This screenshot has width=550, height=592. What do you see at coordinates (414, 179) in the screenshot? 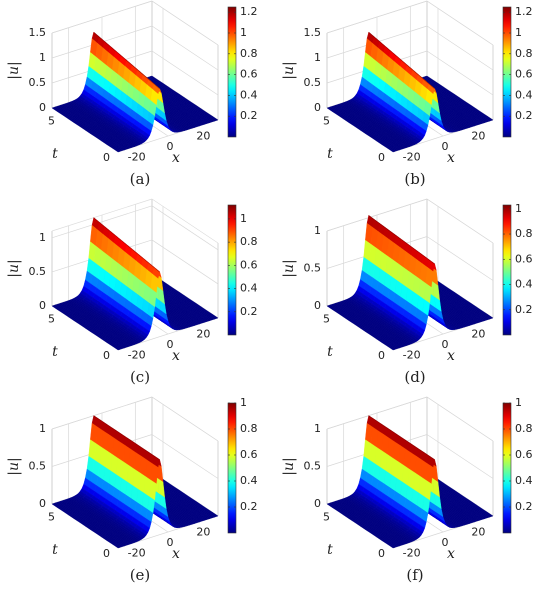
I see `panel-label: (b)` at bounding box center [414, 179].